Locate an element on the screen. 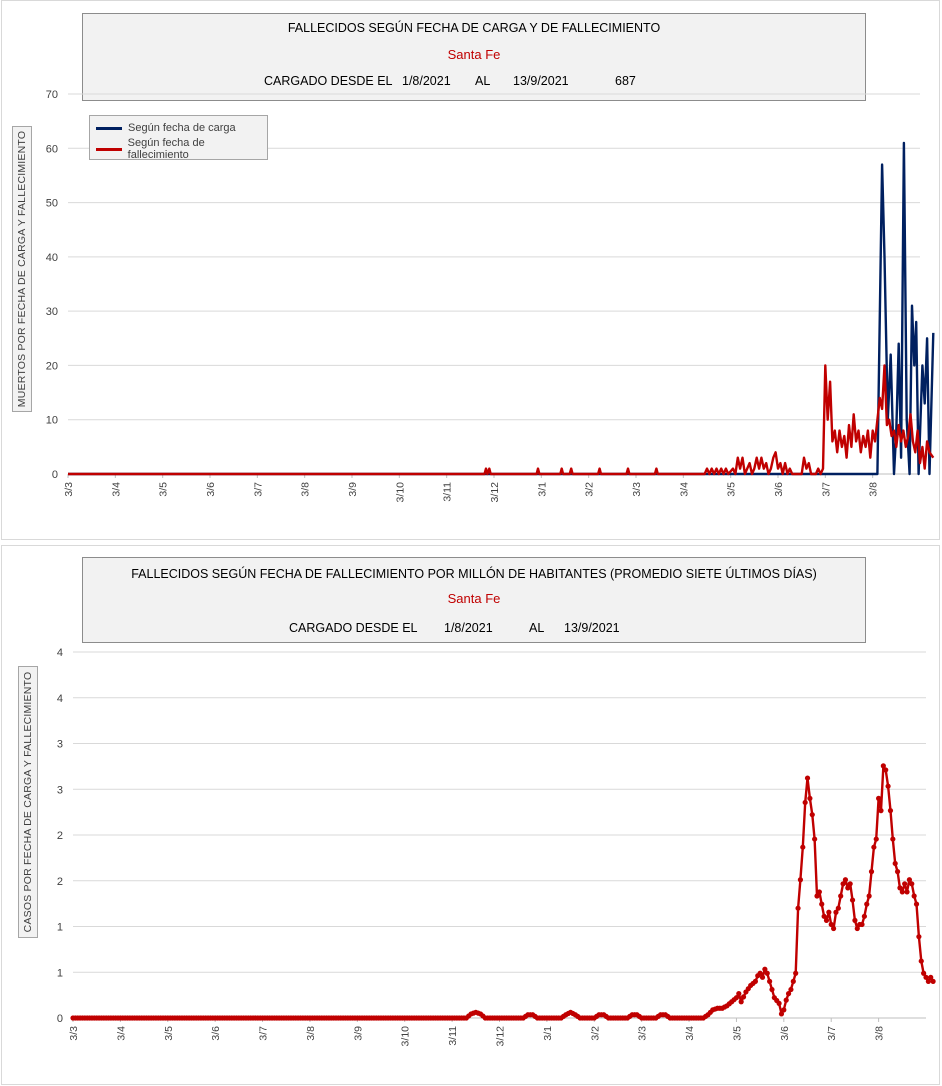  x-tick-label: 3/10 is located at coordinates (406, 1036).